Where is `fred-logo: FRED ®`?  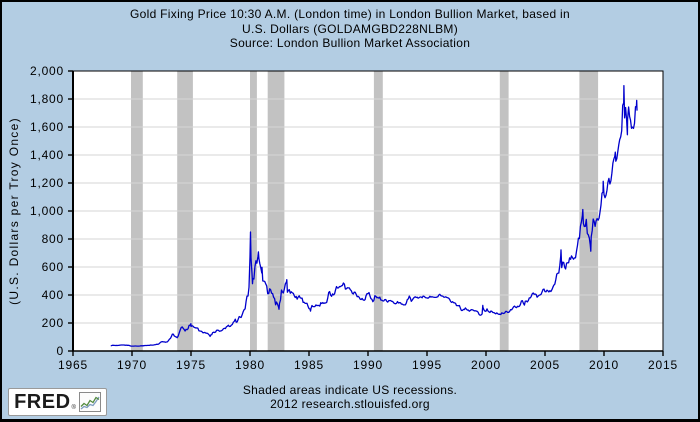 fred-logo: FRED ® is located at coordinates (57, 402).